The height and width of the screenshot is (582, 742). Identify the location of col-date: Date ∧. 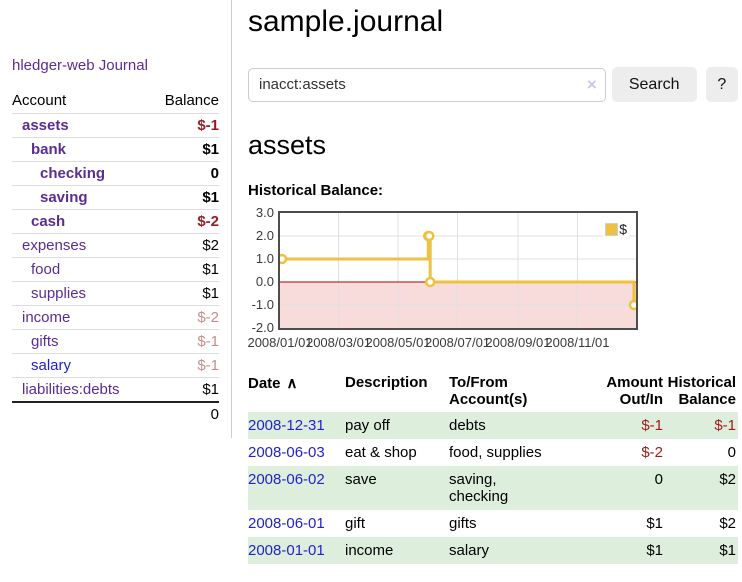
(273, 383).